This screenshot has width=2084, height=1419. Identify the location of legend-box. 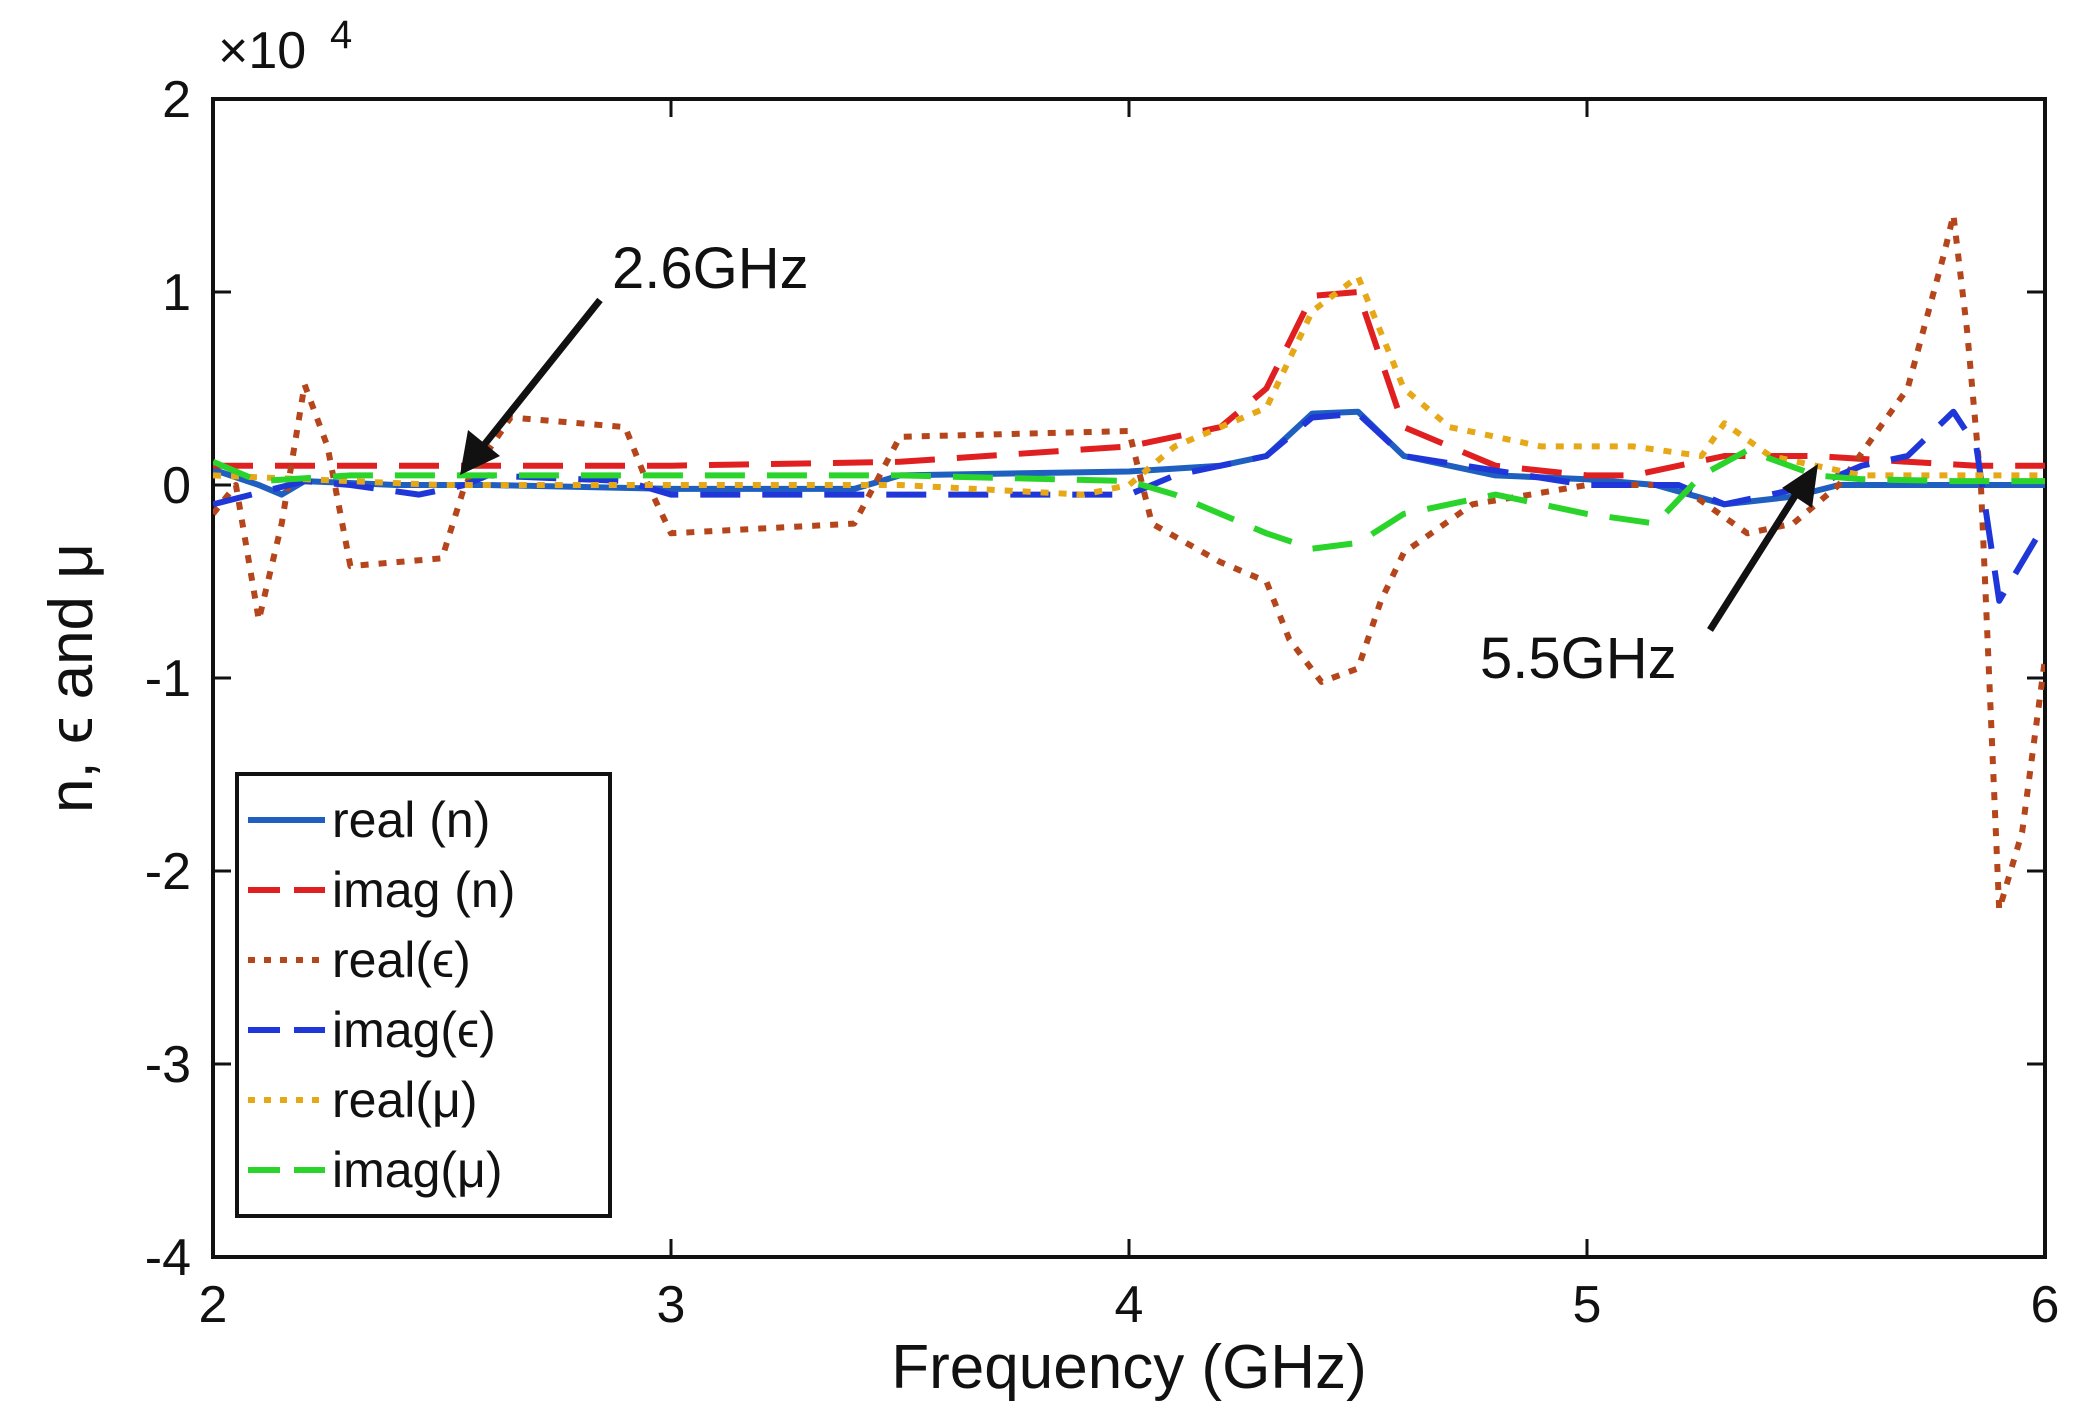
(423, 995).